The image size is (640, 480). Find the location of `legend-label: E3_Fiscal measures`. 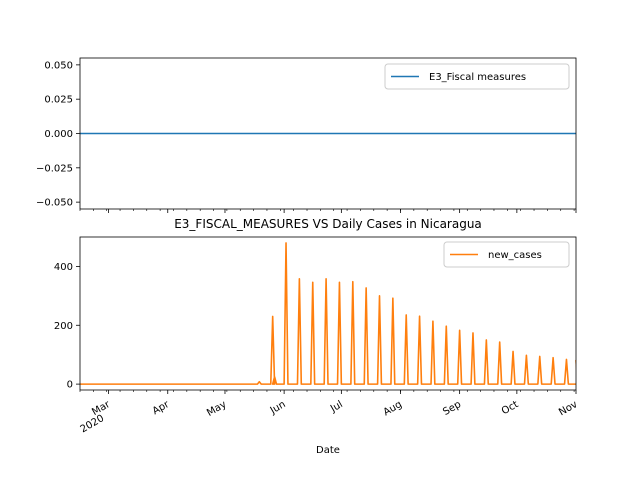

legend-label: E3_Fiscal measures is located at coordinates (477, 77).